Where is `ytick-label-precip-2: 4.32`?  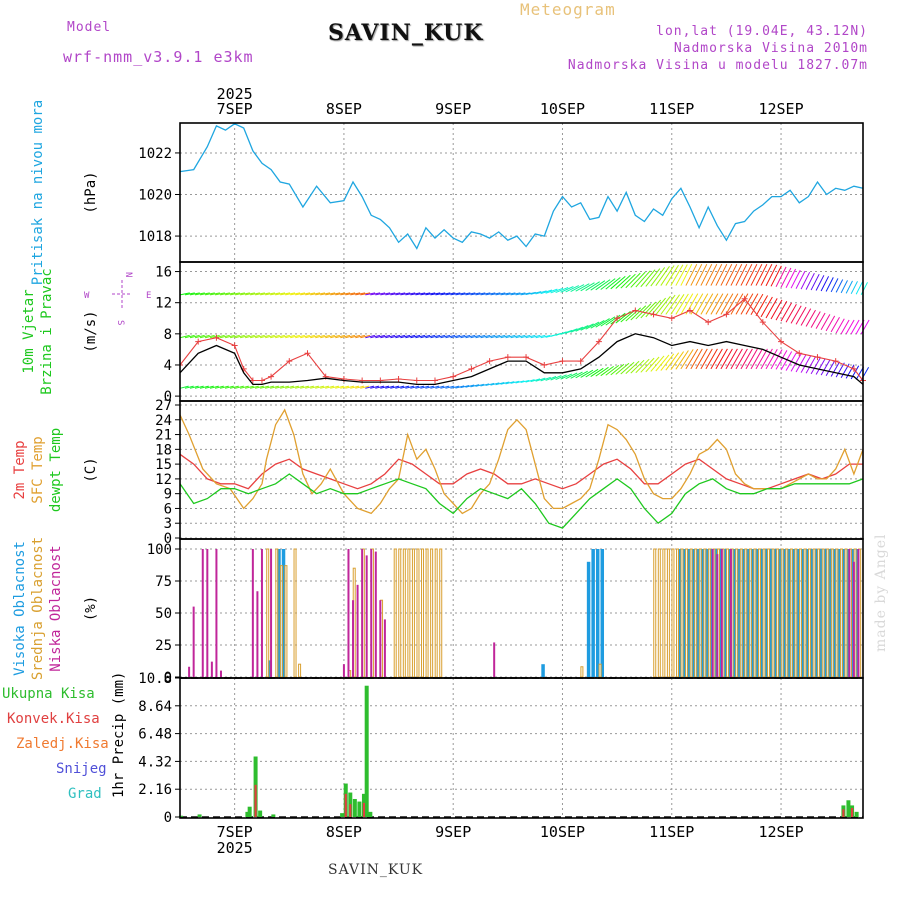 ytick-label-precip-2: 4.32 is located at coordinates (155, 762).